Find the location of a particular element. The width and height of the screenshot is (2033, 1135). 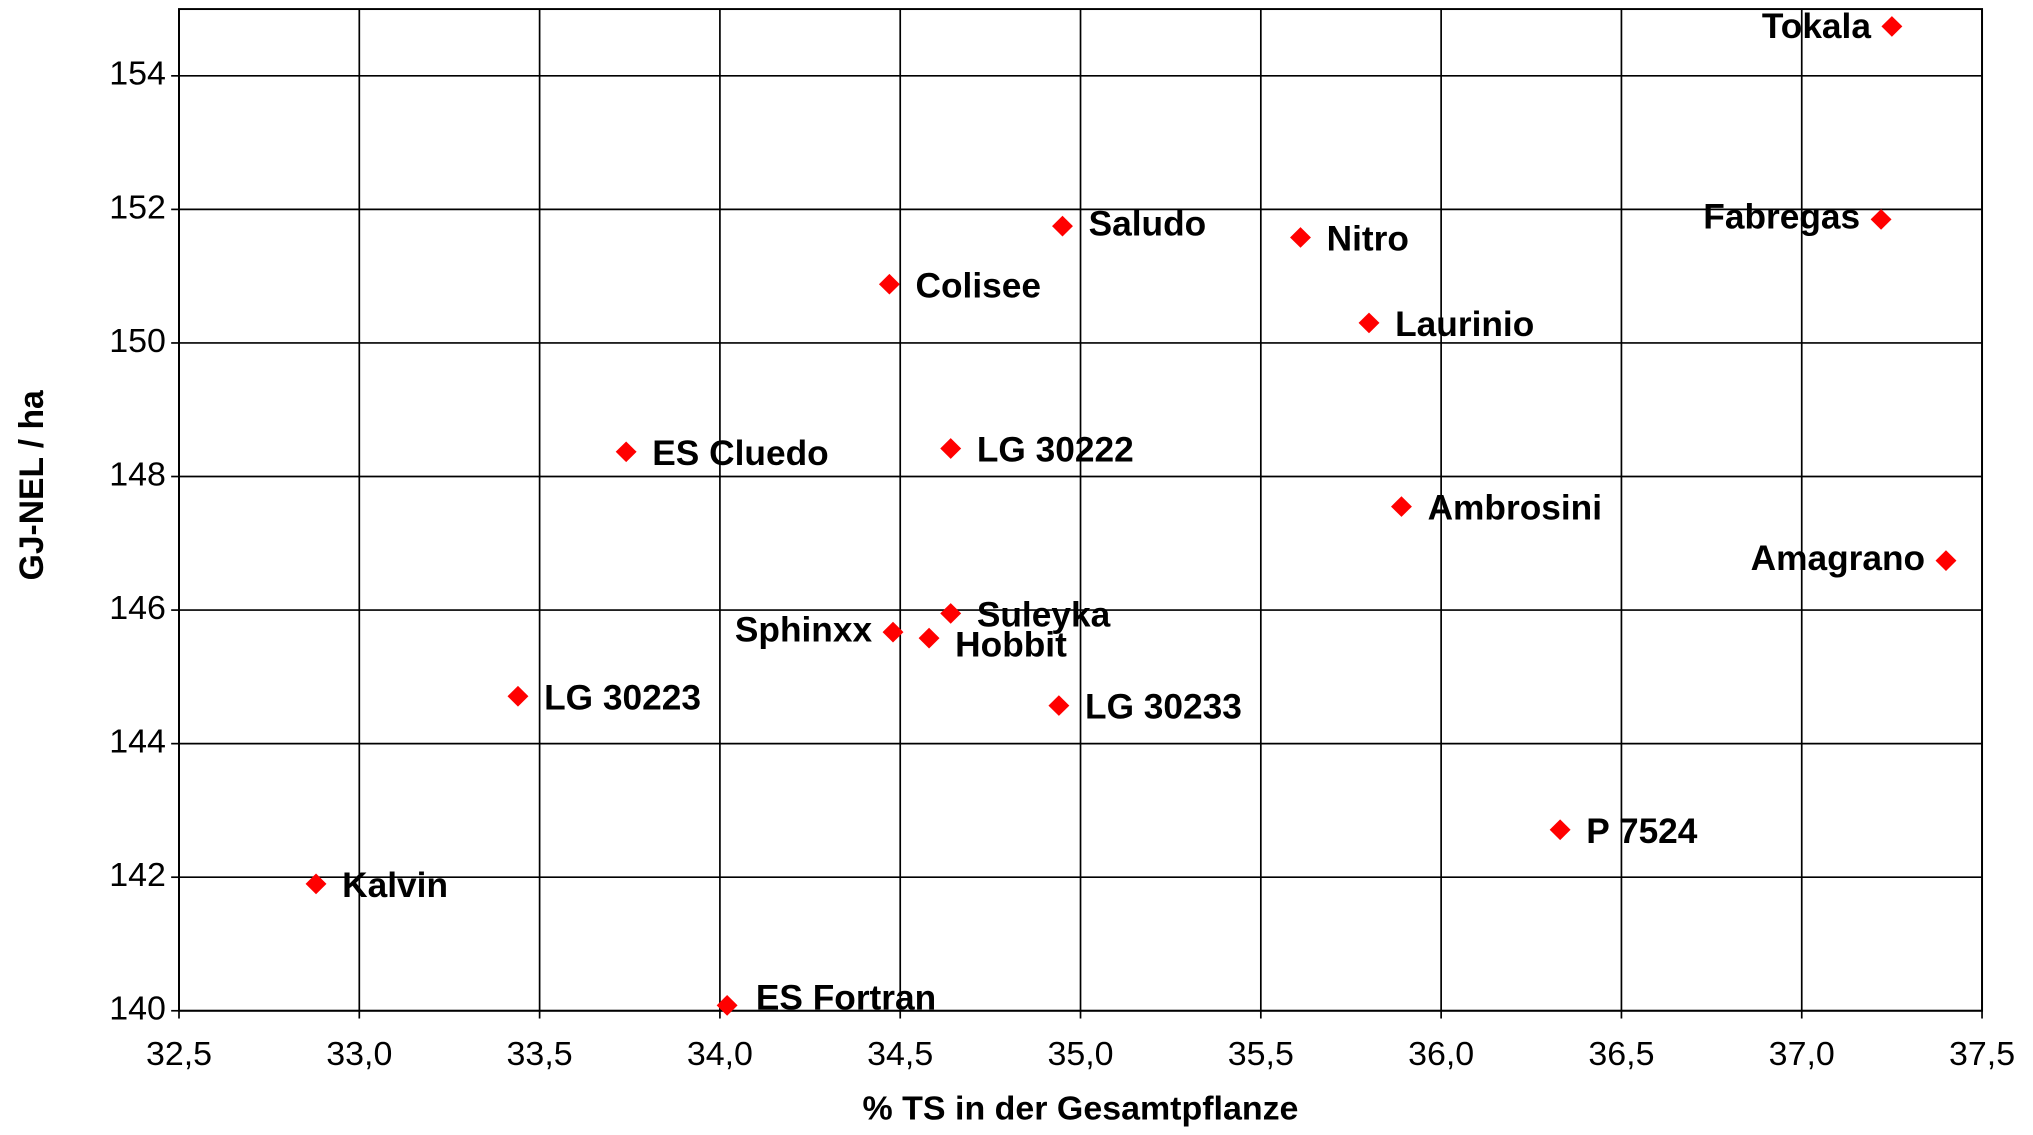

y-tick-label: 142 is located at coordinates (137, 875).